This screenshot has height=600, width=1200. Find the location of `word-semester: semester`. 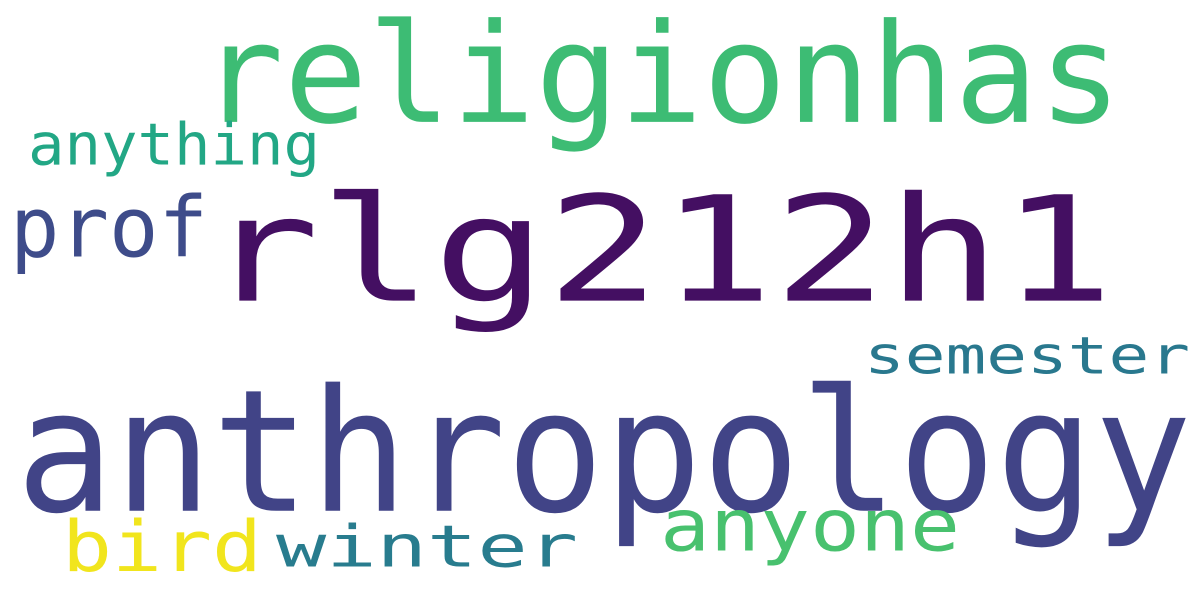

word-semester: semester is located at coordinates (1027, 356).